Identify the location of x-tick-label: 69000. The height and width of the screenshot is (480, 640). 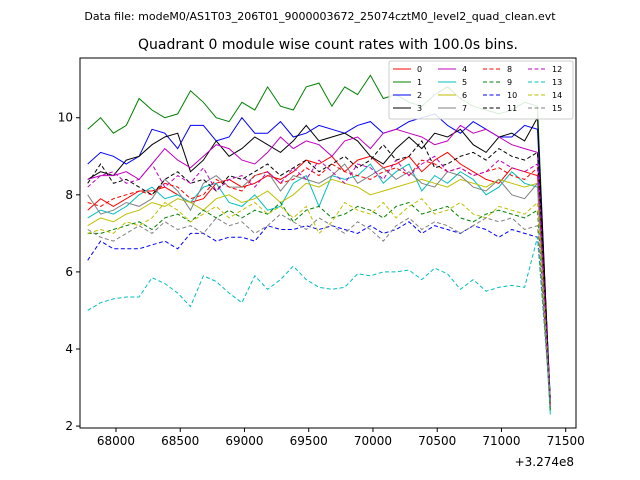
(244, 441).